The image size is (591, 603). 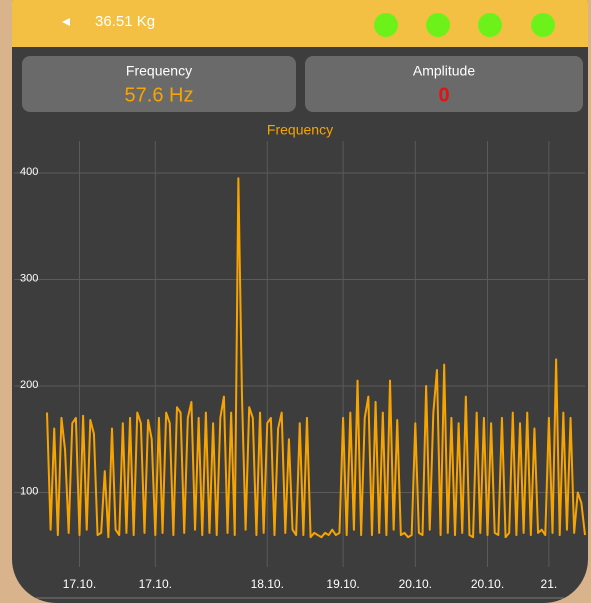 What do you see at coordinates (159, 71) in the screenshot?
I see `card-label: Frequency` at bounding box center [159, 71].